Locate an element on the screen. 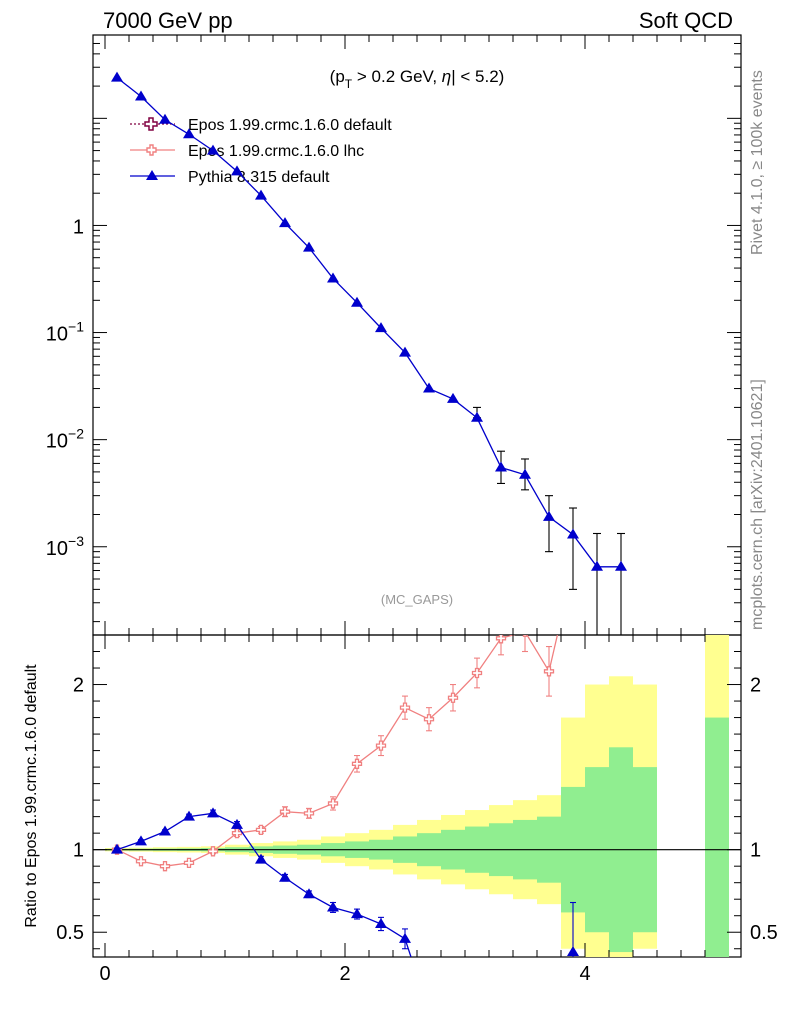  rivet-version-label: Rivet 4.1.0, ≥ 100k events is located at coordinates (757, 162).